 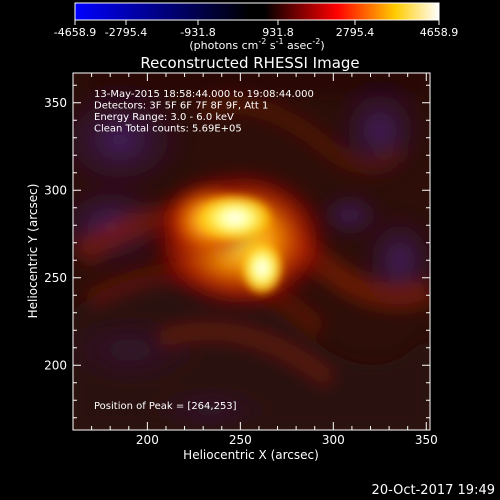 I want to click on x-tick-label: 350, so click(x=426, y=440).